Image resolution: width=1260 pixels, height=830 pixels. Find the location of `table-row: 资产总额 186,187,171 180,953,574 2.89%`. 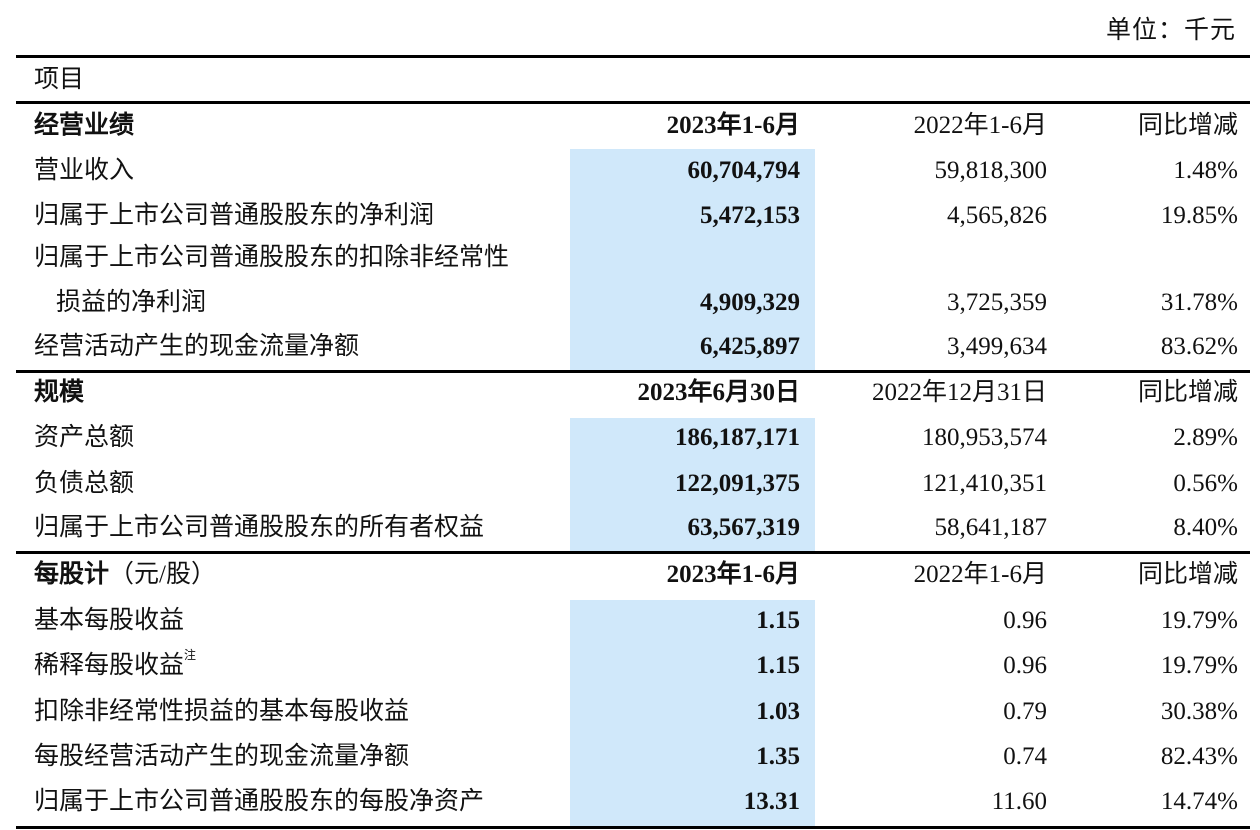

table-row: 资产总额 186,187,171 180,953,574 2.89% is located at coordinates (633, 437).